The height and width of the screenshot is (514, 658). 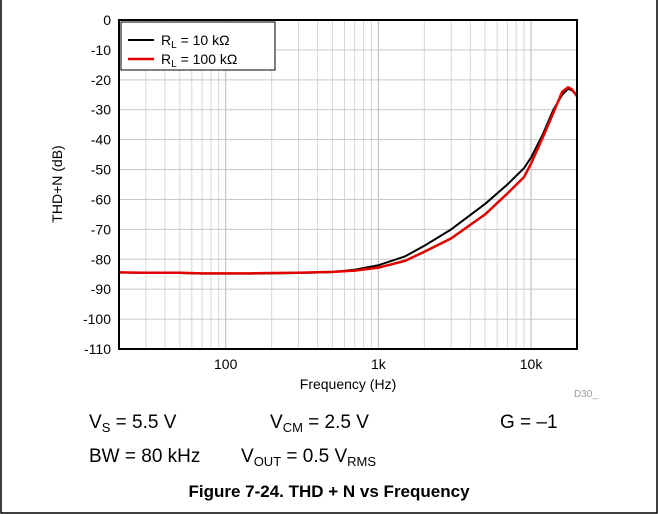 I want to click on condition-bw: BW = 80 kHz, so click(x=144, y=456).